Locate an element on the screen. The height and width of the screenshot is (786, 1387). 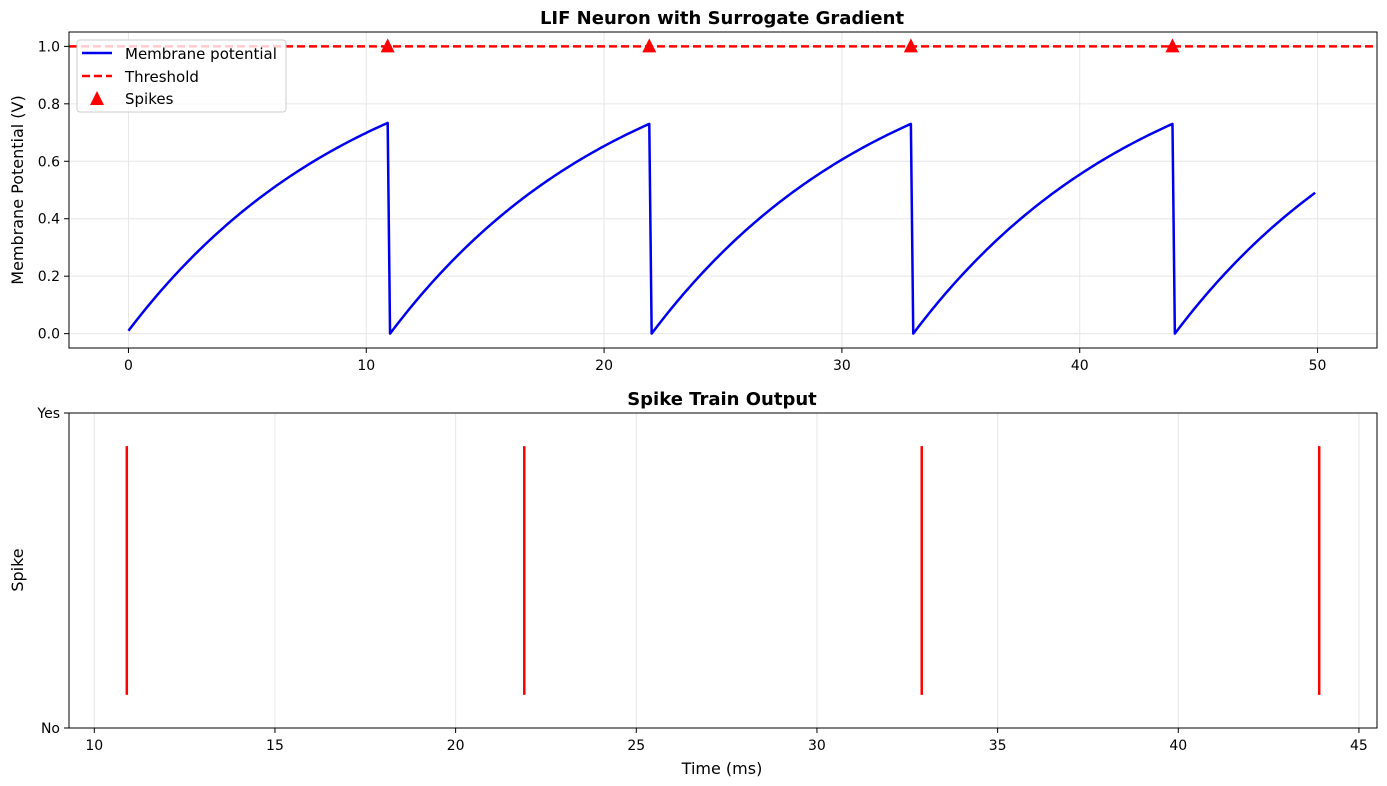
legend-label-spikes: Spikes is located at coordinates (149, 99).